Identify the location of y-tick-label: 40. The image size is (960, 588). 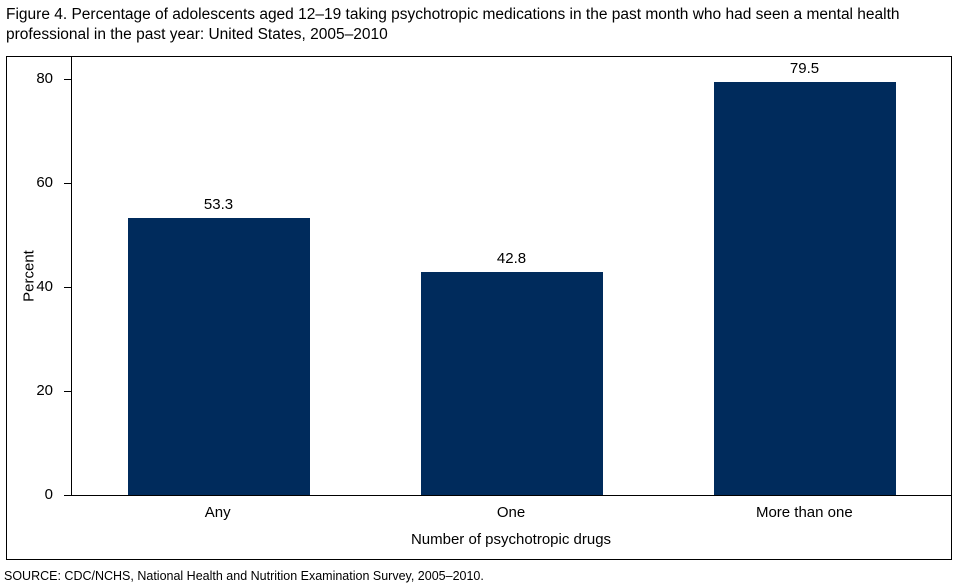
(44, 286).